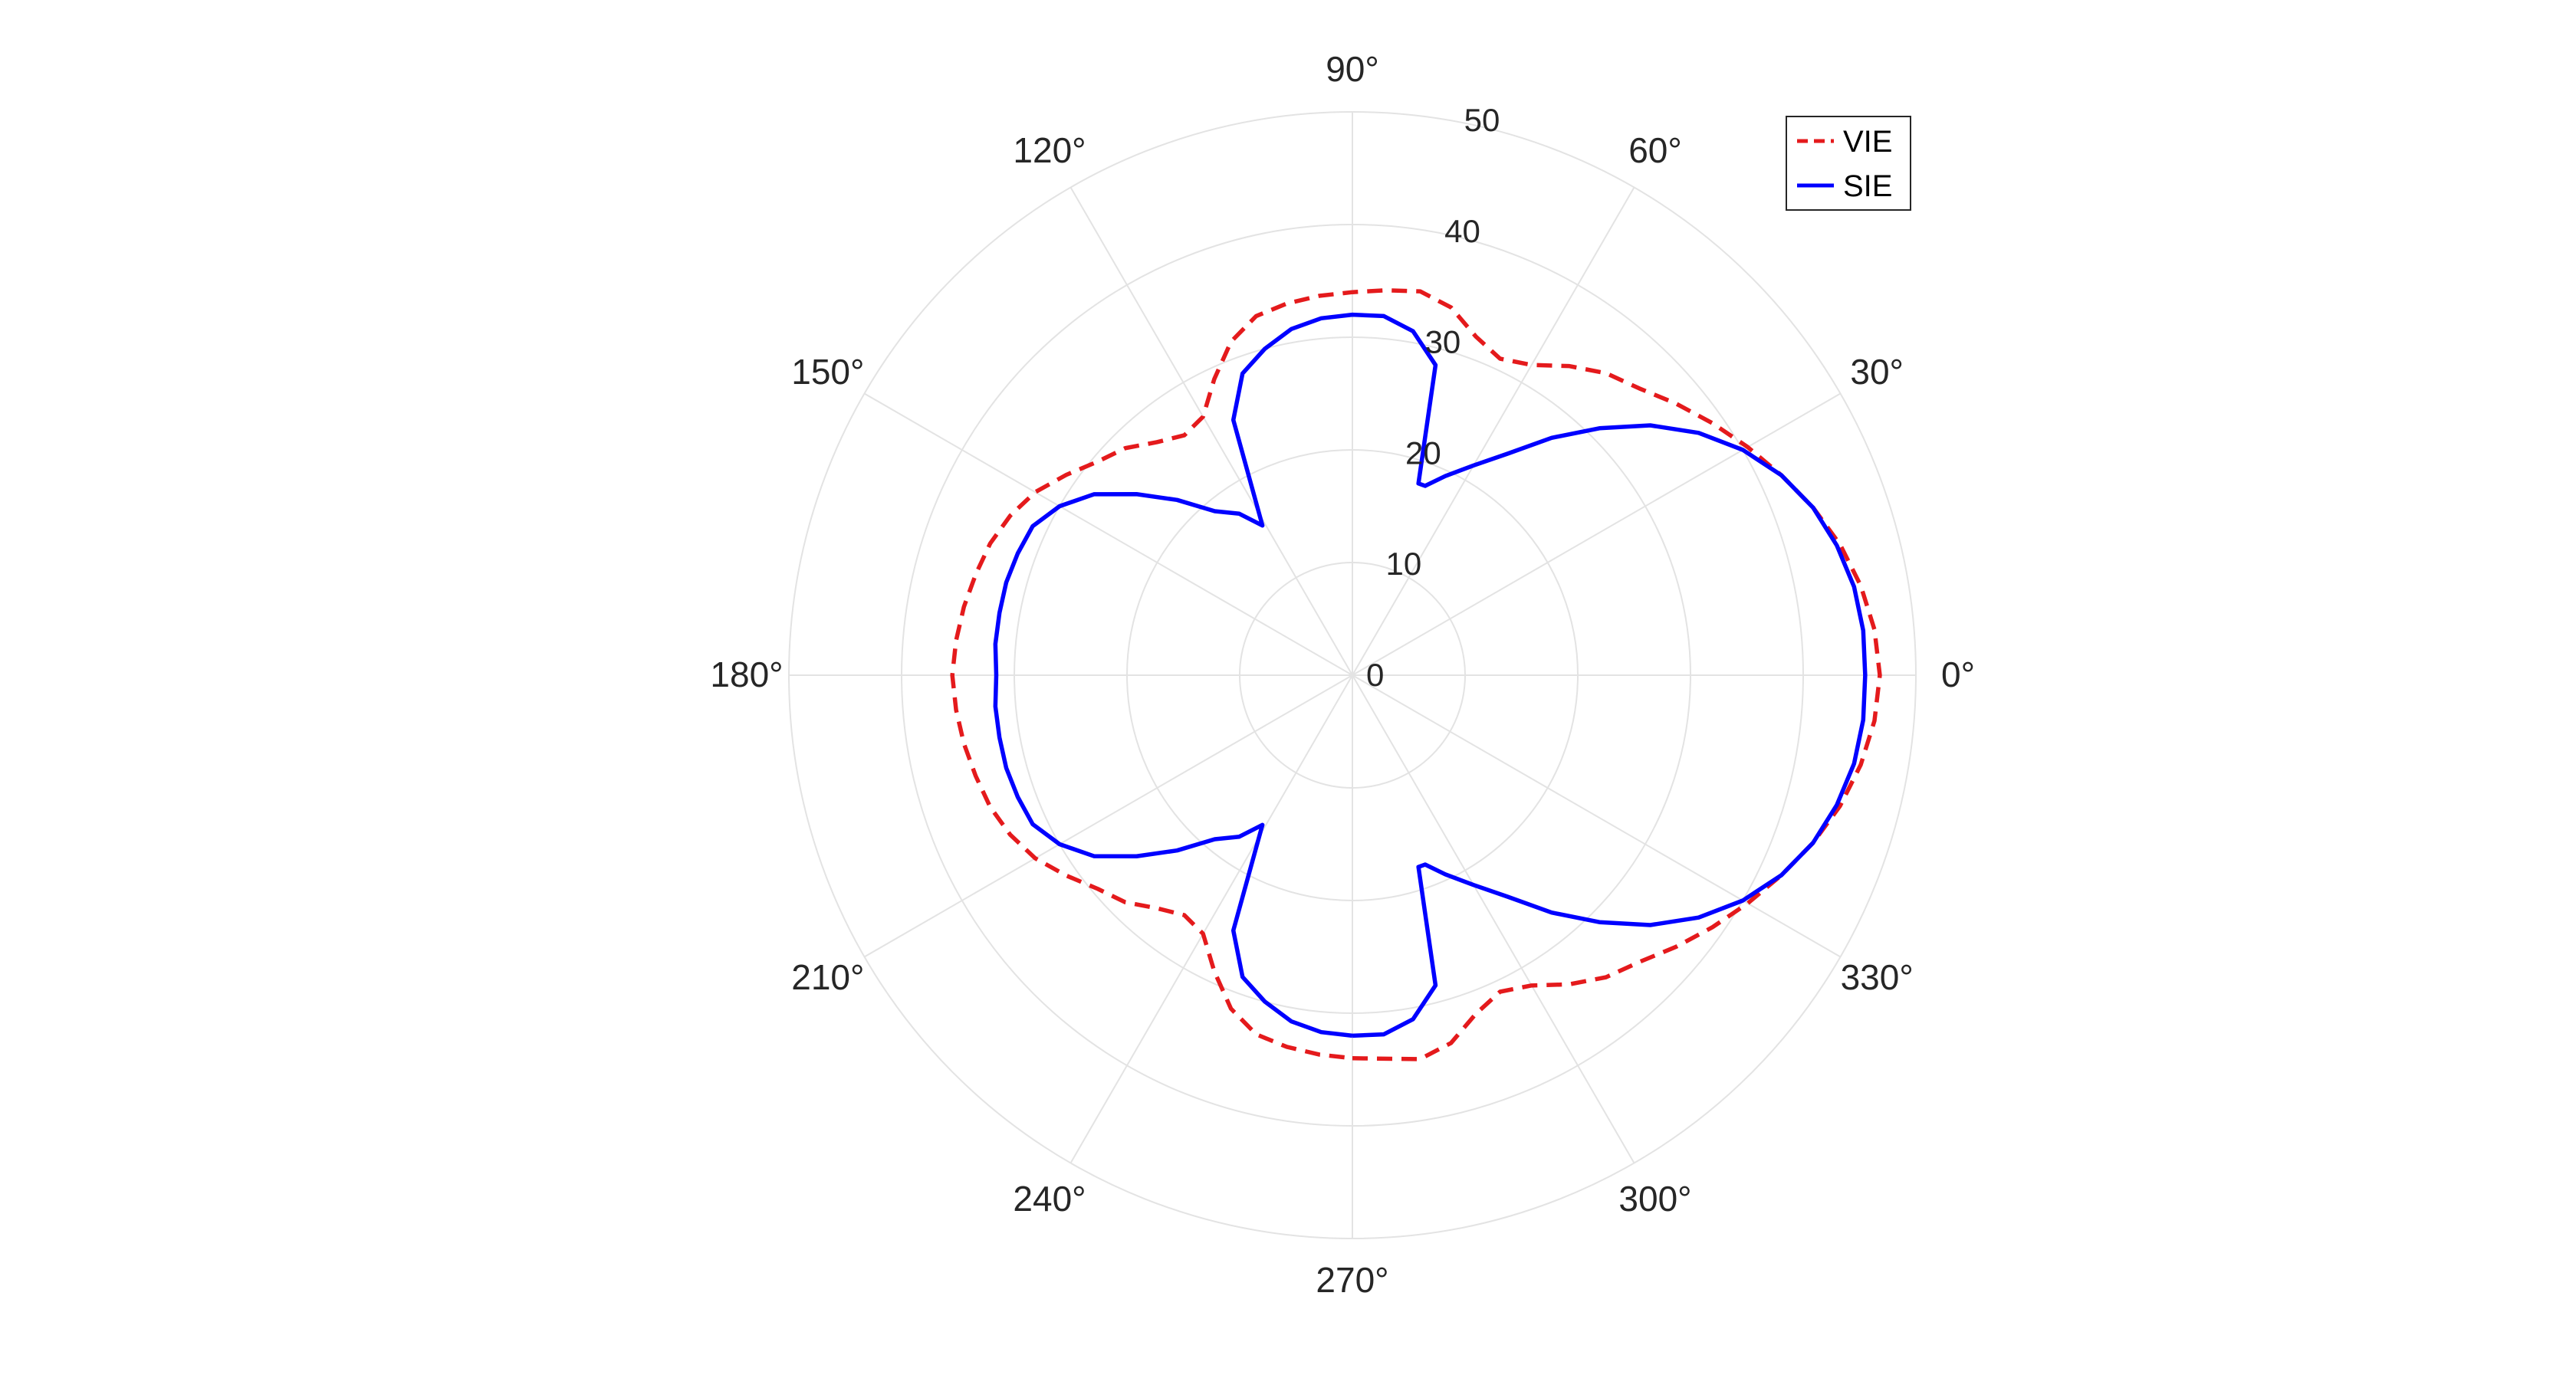  What do you see at coordinates (1654, 1199) in the screenshot?
I see `theta-tick-label: 300°` at bounding box center [1654, 1199].